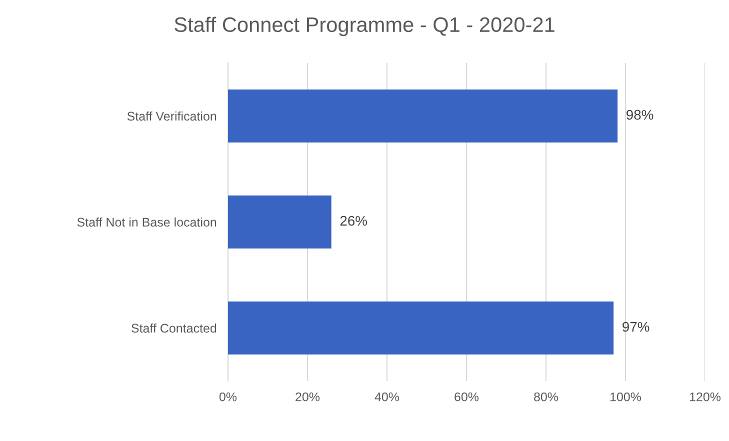  Describe the element at coordinates (546, 397) in the screenshot. I see `x-tick-label: 80%` at that location.